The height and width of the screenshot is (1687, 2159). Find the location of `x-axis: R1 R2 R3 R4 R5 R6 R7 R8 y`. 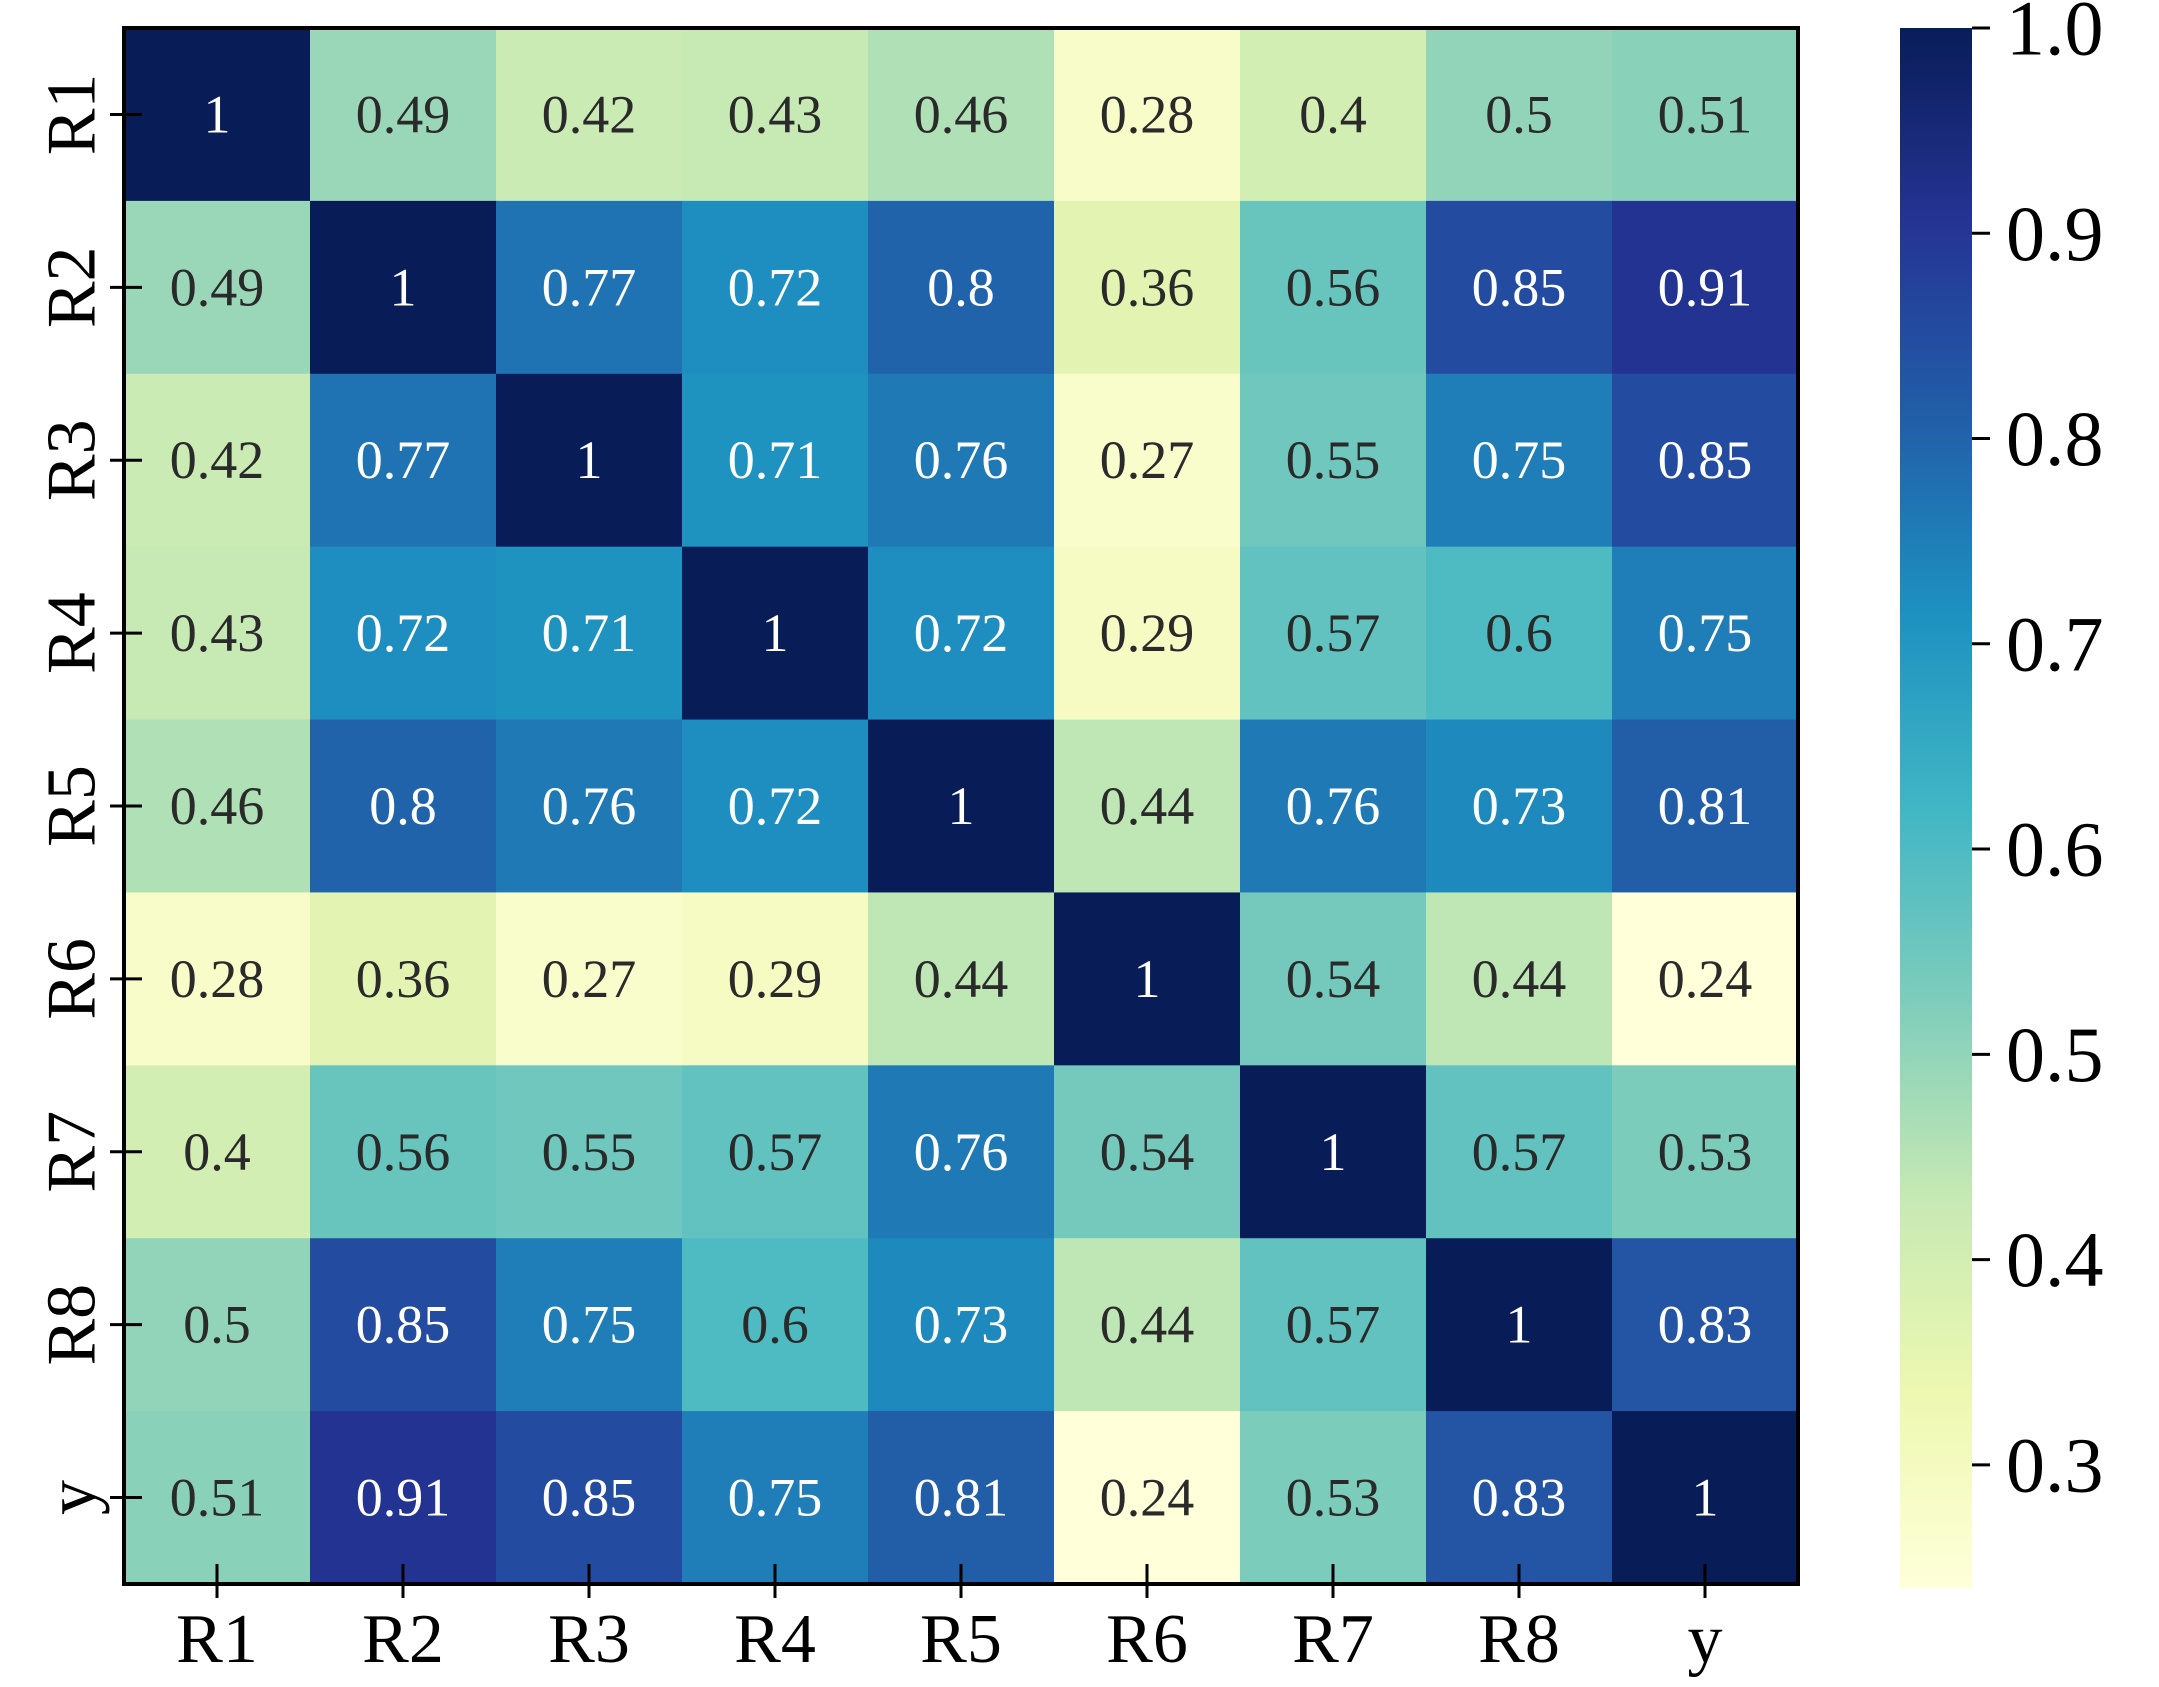

x-axis: R1 R2 R3 R4 R5 R6 R7 R8 y is located at coordinates (949, 1621).